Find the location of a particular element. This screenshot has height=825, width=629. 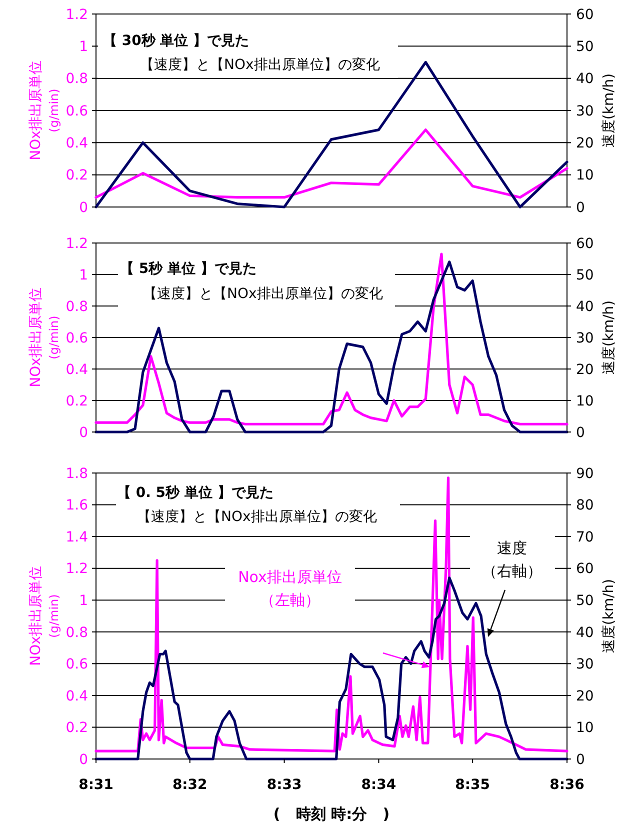

text: 【 30秒 単位 】で見た is located at coordinates (176, 41).